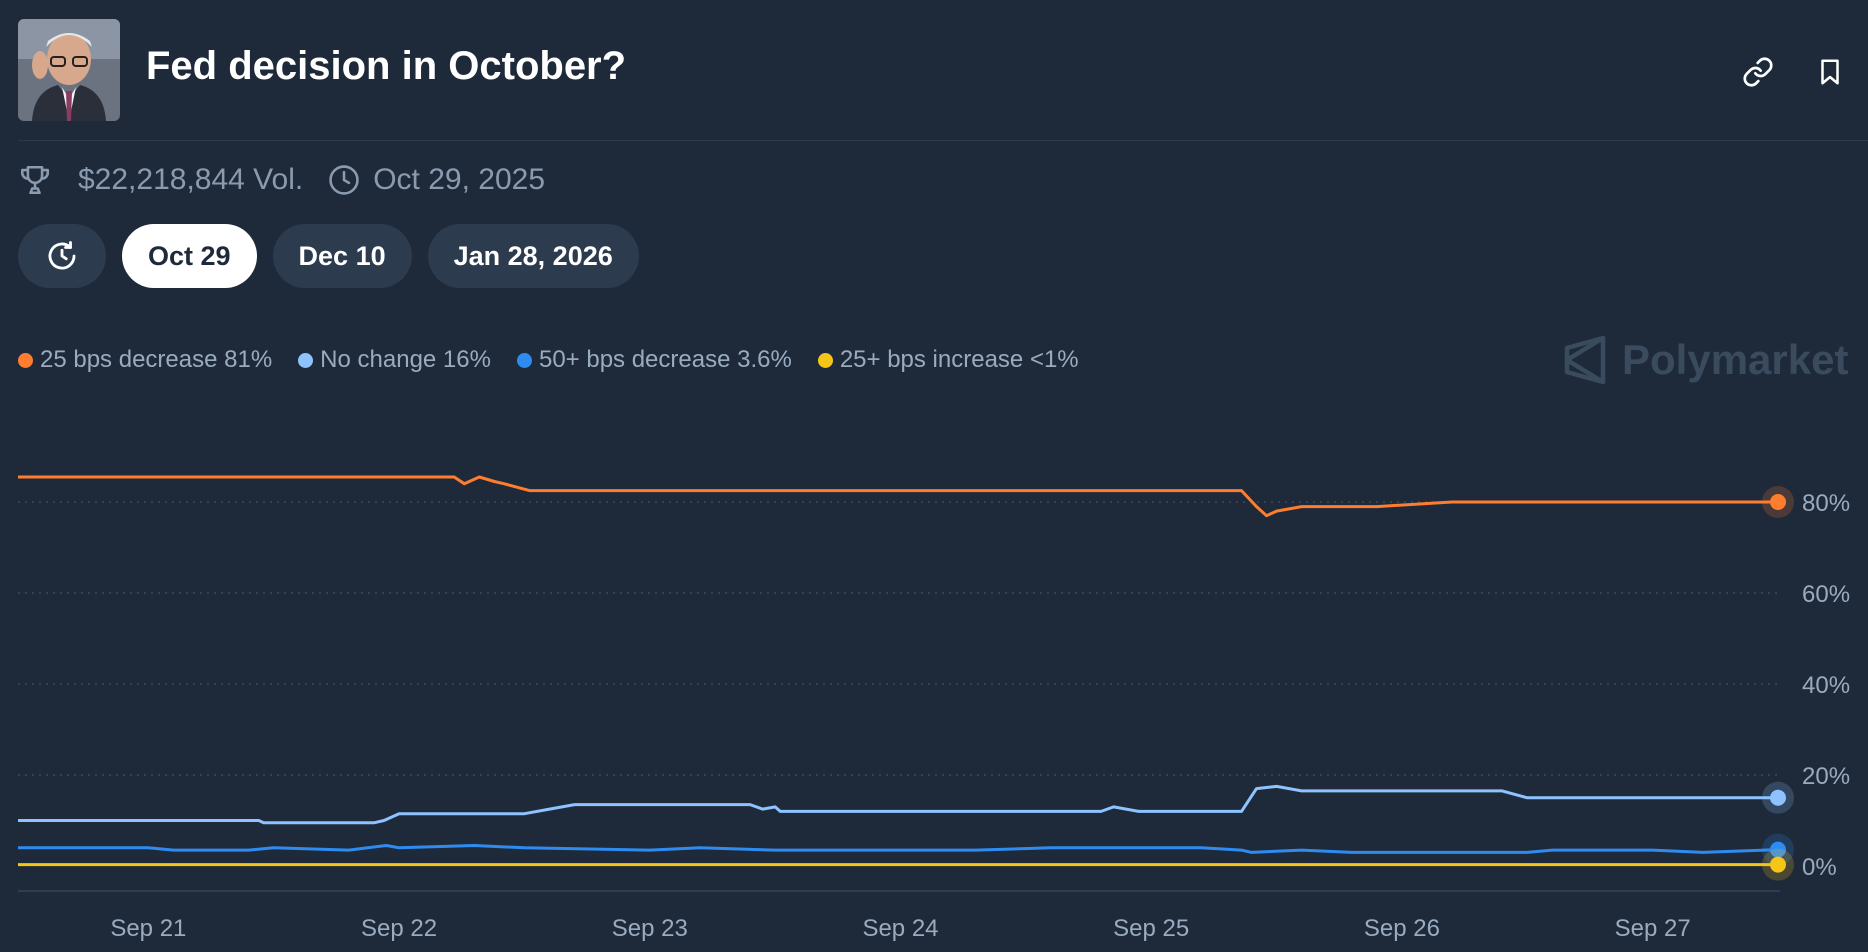  Describe the element at coordinates (386, 66) in the screenshot. I see `page-title: Fed decision in October?` at that location.